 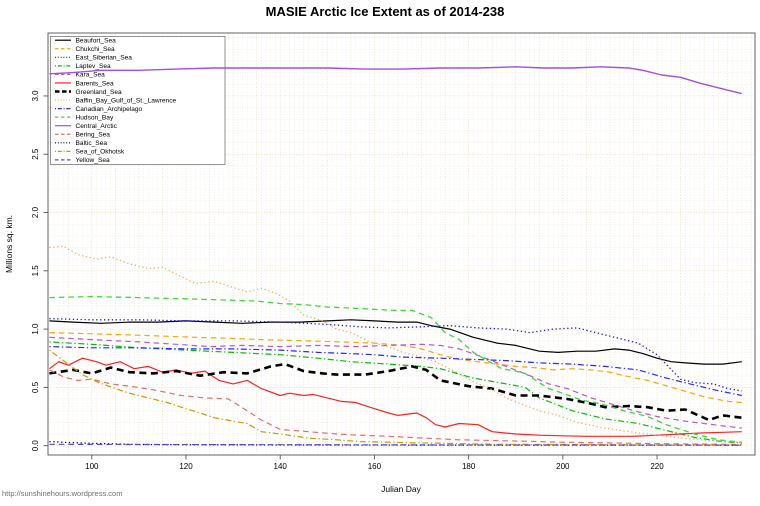 I want to click on legend-item: Beaufort_Sea, so click(x=85, y=41).